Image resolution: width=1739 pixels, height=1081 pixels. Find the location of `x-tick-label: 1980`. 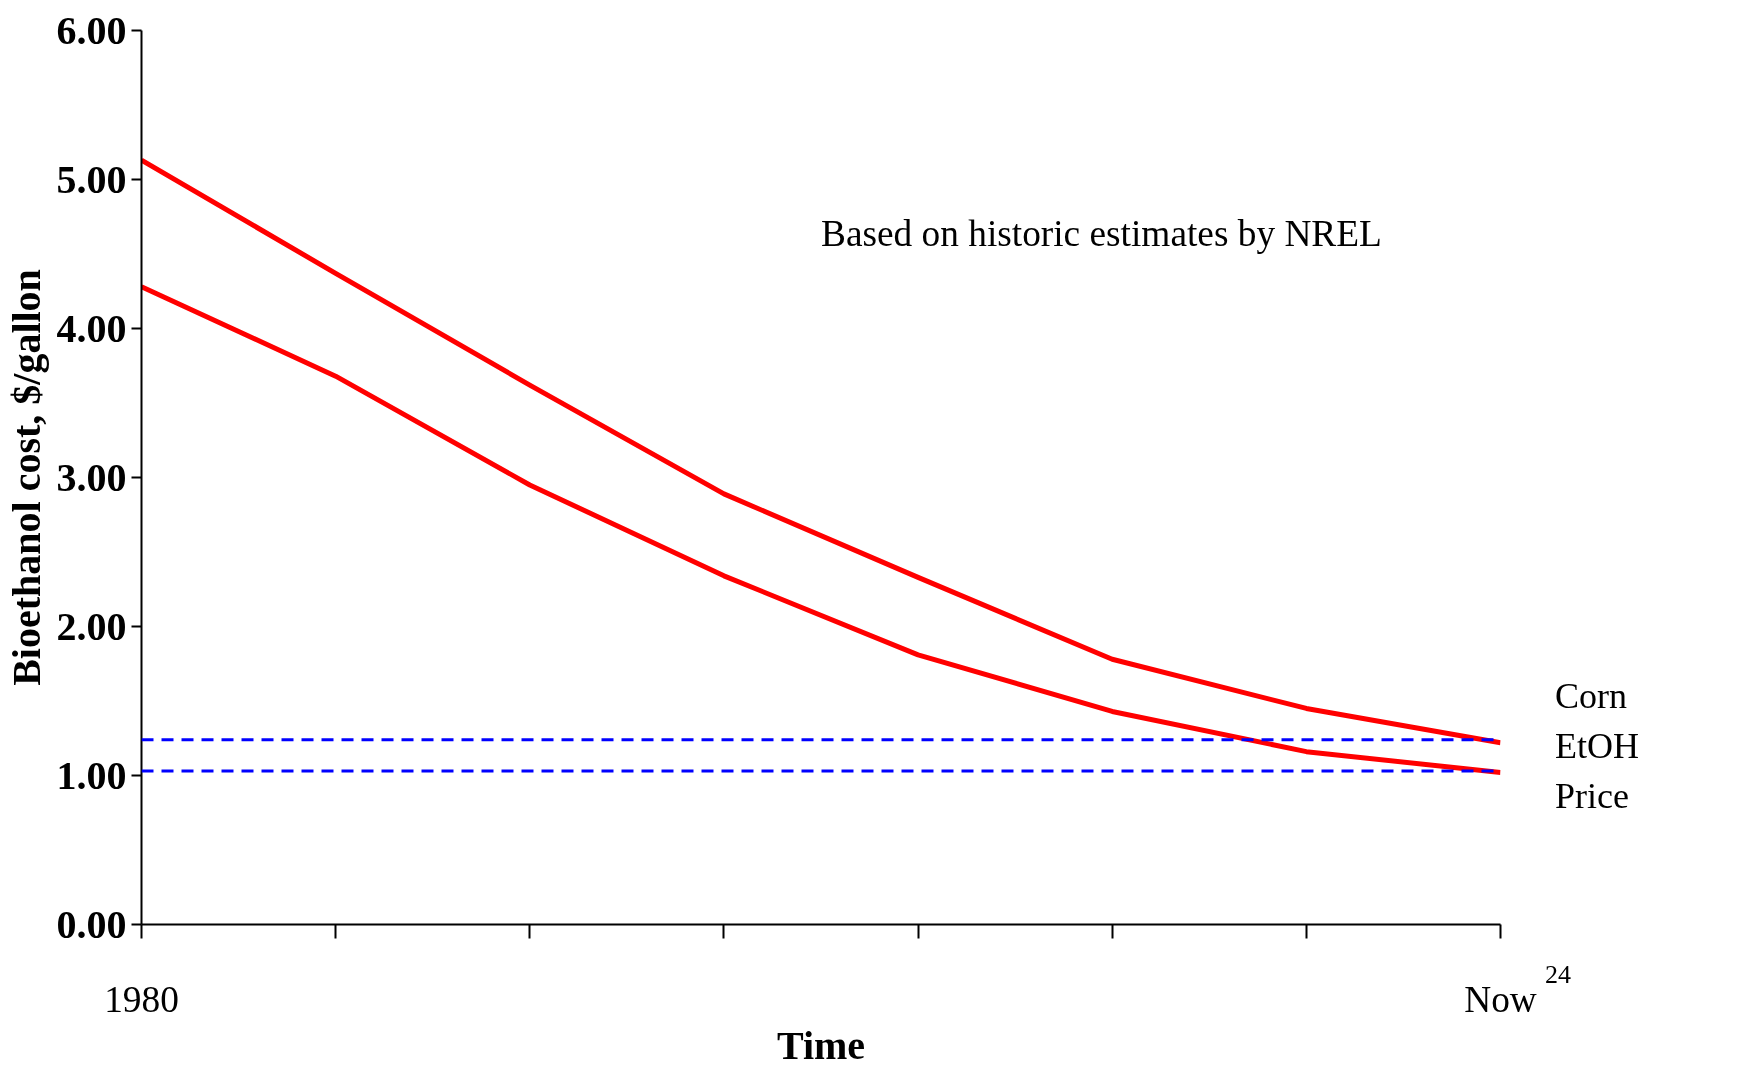

x-tick-label: 1980 is located at coordinates (141, 999).